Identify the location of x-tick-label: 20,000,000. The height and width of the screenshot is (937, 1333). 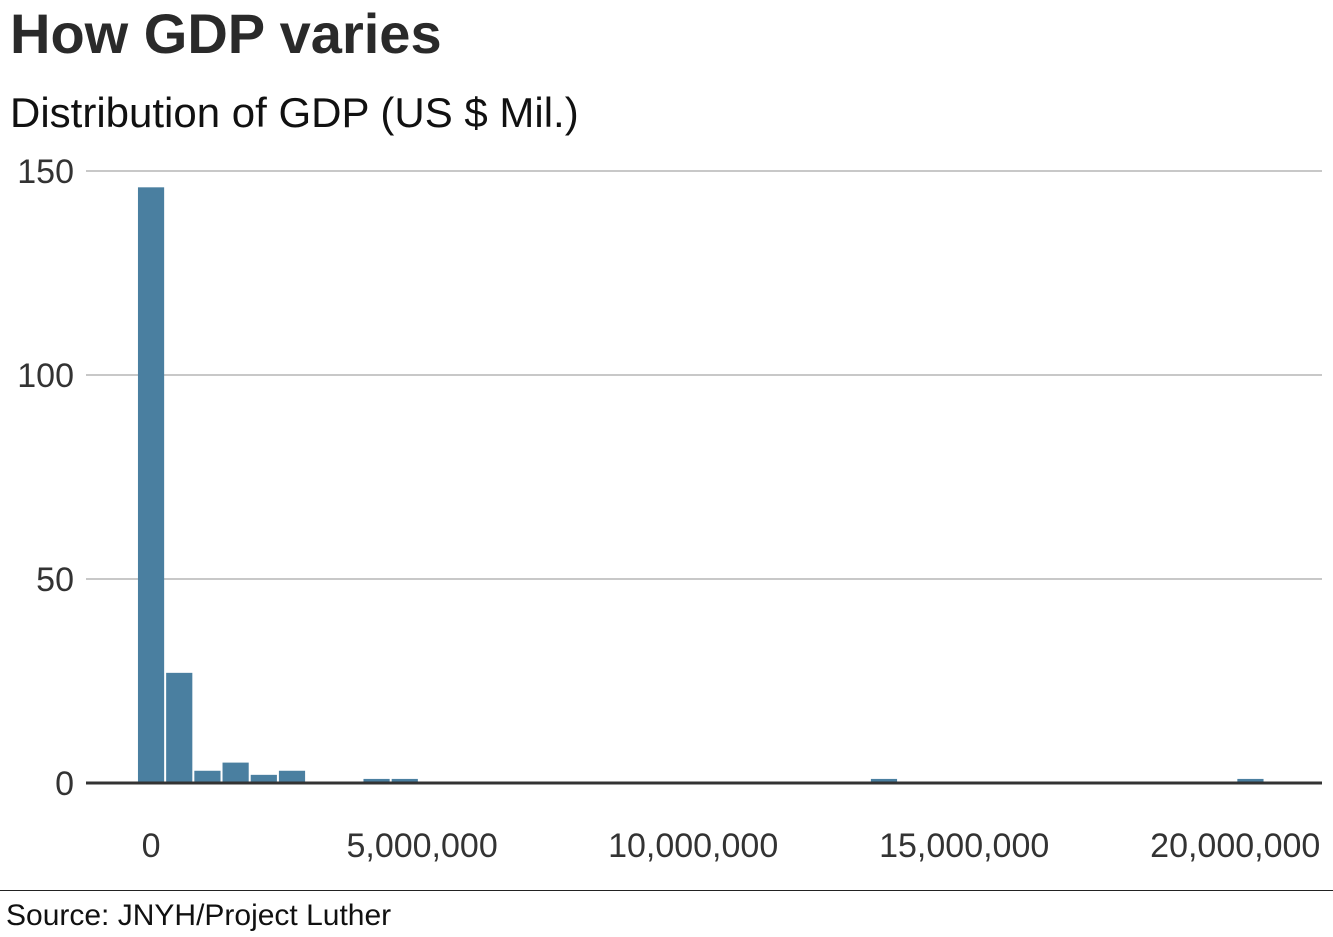
(1235, 846).